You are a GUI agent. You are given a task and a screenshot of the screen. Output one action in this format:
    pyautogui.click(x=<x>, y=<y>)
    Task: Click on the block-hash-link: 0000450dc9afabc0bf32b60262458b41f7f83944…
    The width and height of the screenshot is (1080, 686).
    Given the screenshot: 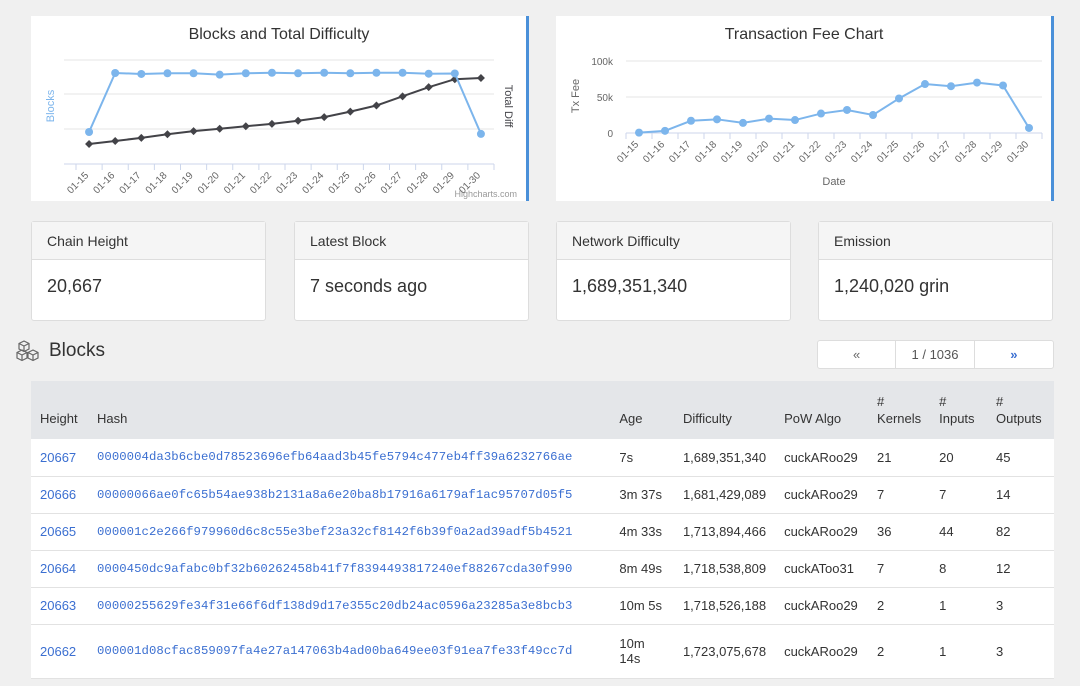 What is the action you would take?
    pyautogui.click(x=334, y=568)
    